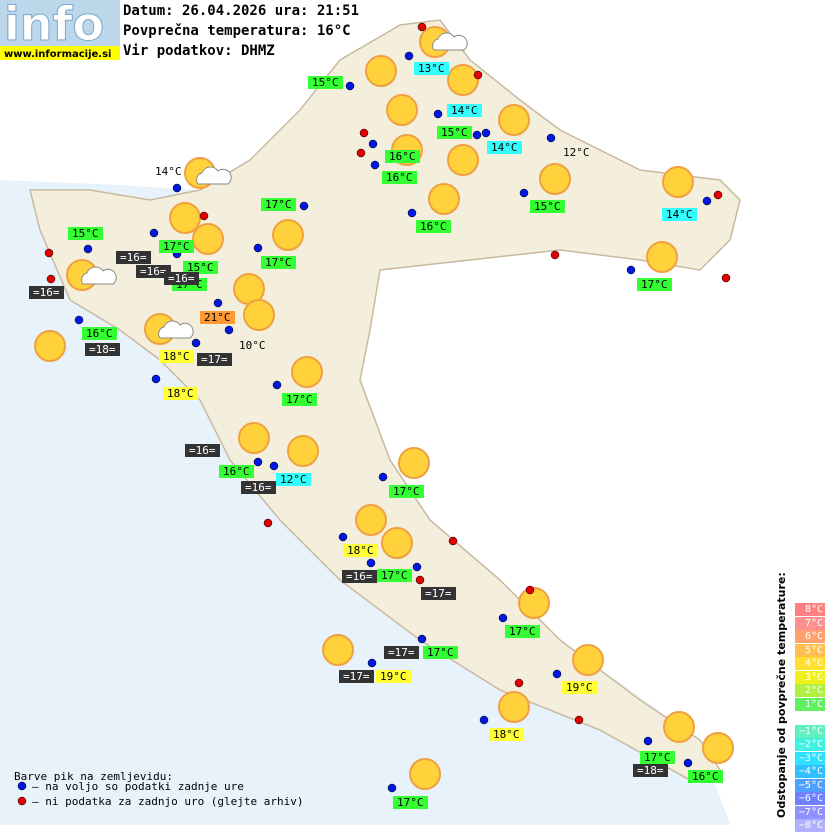 This screenshot has height=832, width=825. I want to click on temperature-label: 12°C, so click(576, 152).